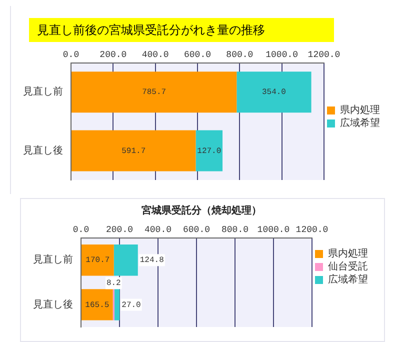 The height and width of the screenshot is (342, 400). What do you see at coordinates (181, 30) in the screenshot?
I see `chart-title: 見直し前後の宮城県受託分がれき量の推移` at bounding box center [181, 30].